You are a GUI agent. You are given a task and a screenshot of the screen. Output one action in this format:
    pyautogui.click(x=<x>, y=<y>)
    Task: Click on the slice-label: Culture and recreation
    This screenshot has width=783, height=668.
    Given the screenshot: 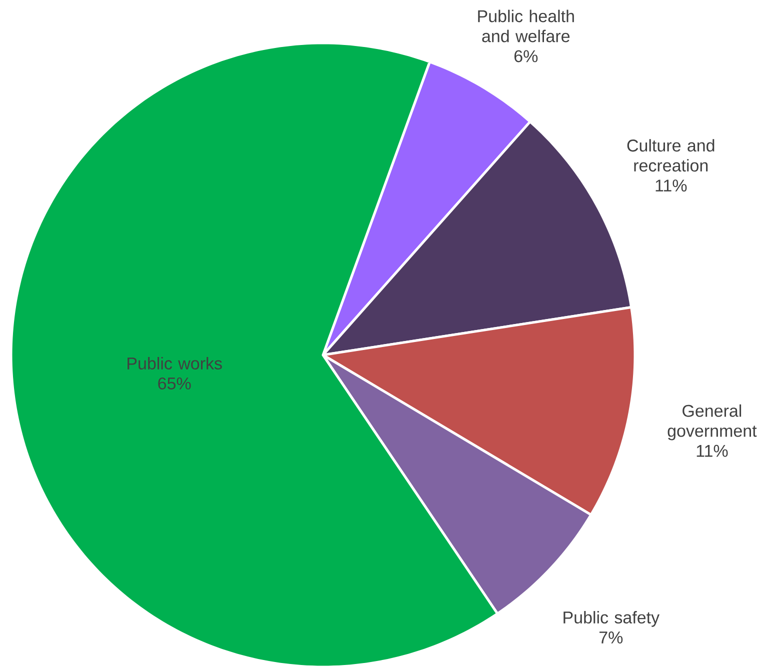 What is the action you would take?
    pyautogui.click(x=670, y=155)
    